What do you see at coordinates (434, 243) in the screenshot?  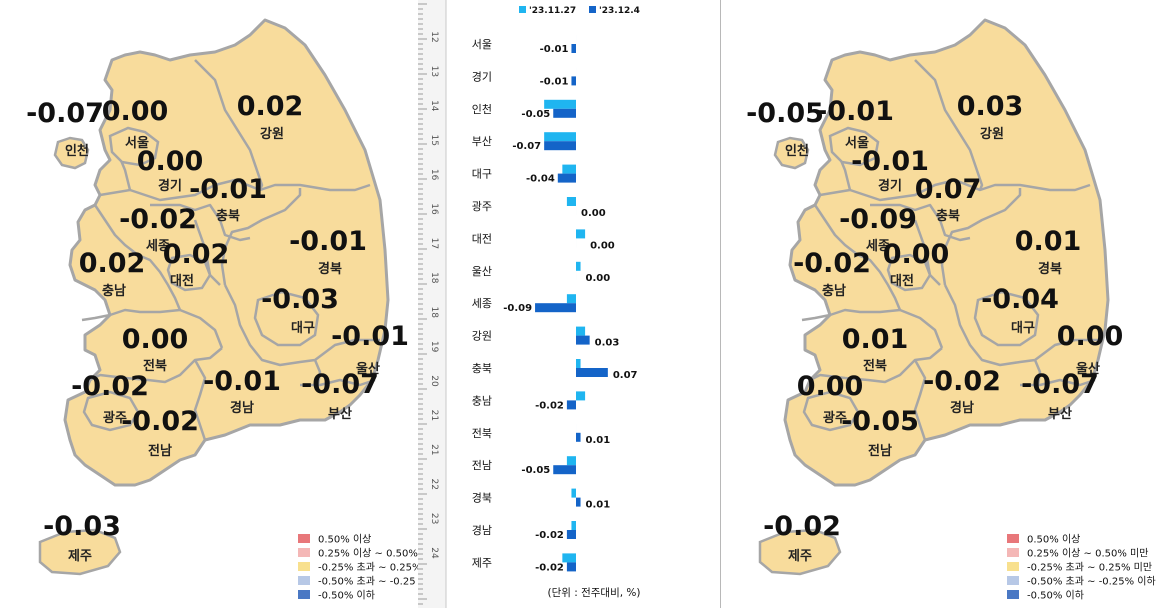 I see `ruler-tick-label: 17` at bounding box center [434, 243].